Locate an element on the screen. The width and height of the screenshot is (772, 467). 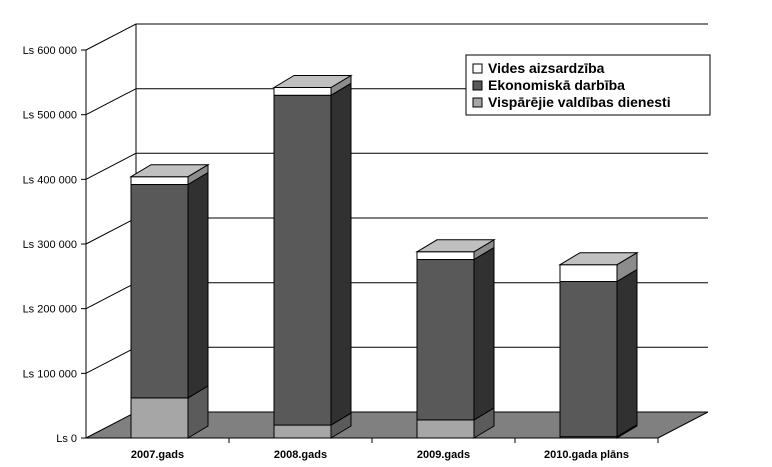
y-tick-label: Ls 100 000 is located at coordinates (50, 374).